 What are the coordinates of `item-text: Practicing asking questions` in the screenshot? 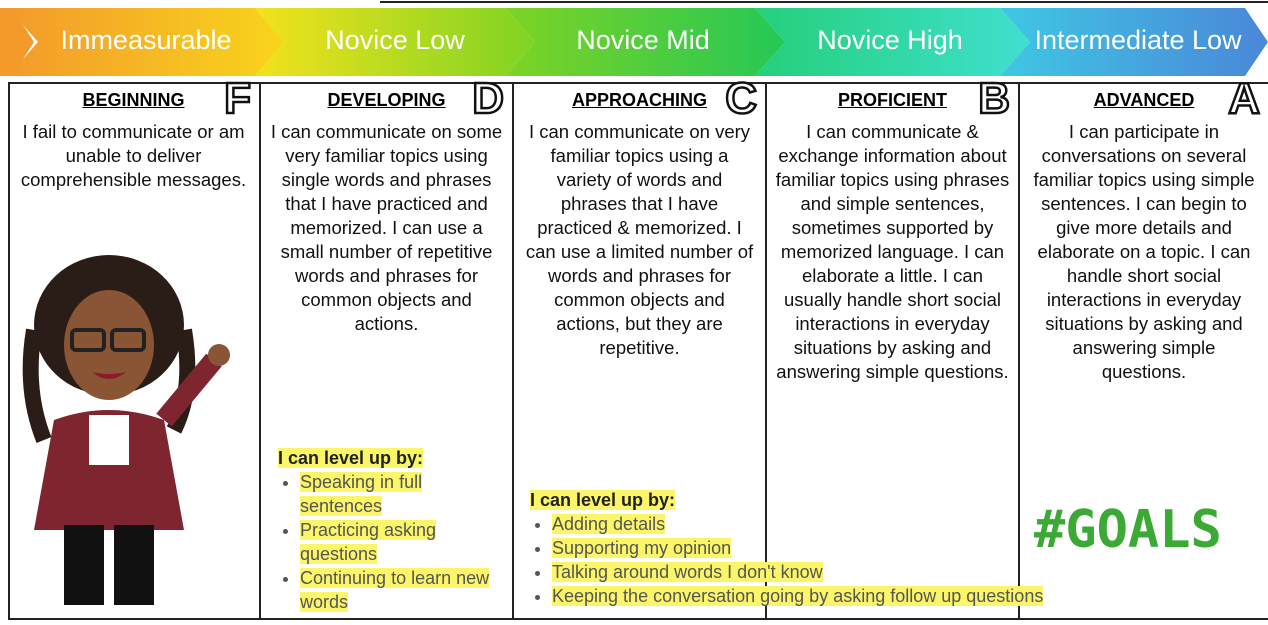 It's located at (368, 542).